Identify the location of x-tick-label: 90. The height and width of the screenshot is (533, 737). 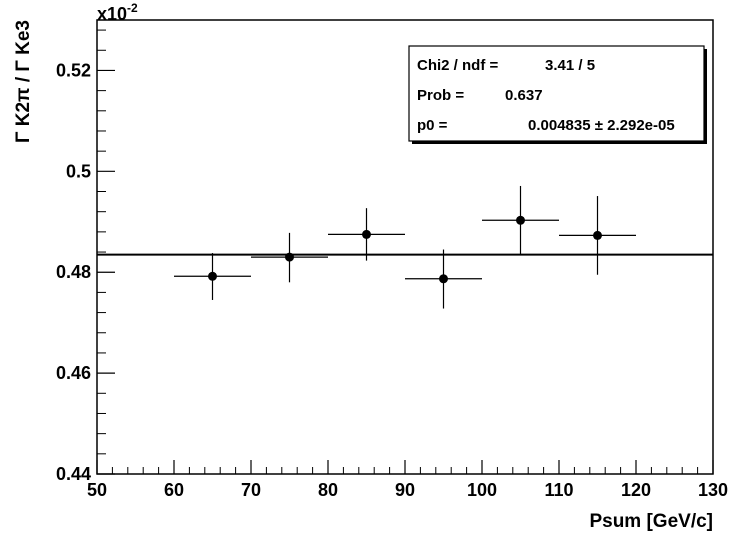
(405, 490).